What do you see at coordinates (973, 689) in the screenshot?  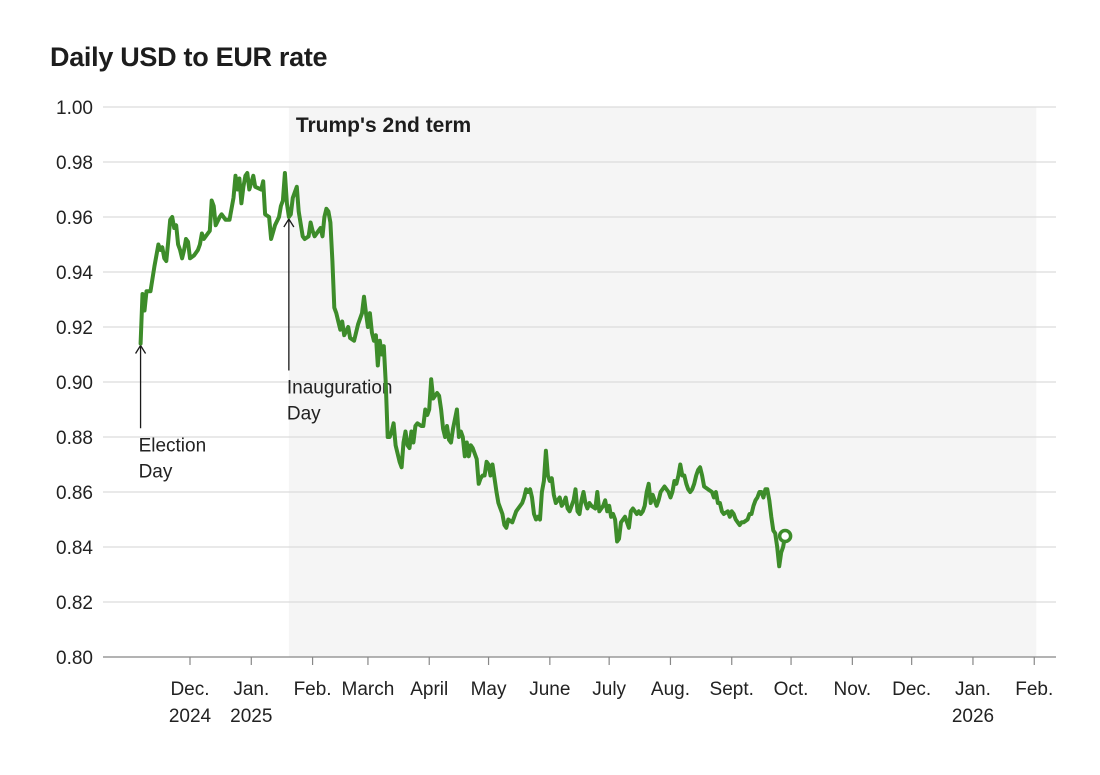 I see `x-tick-label-13: Jan.` at bounding box center [973, 689].